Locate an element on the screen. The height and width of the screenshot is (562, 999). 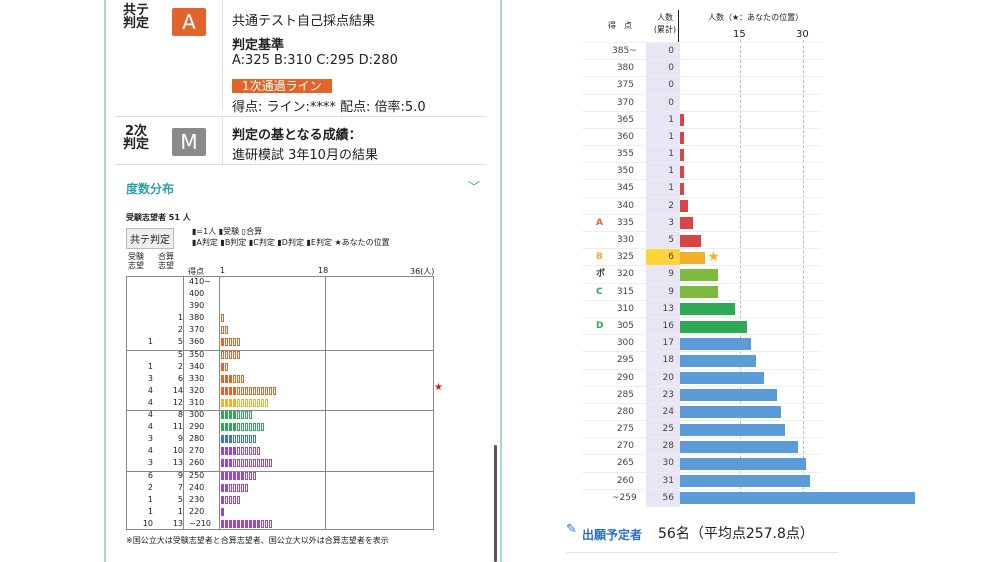
distribution-cell: 6 is located at coordinates (180, 378).